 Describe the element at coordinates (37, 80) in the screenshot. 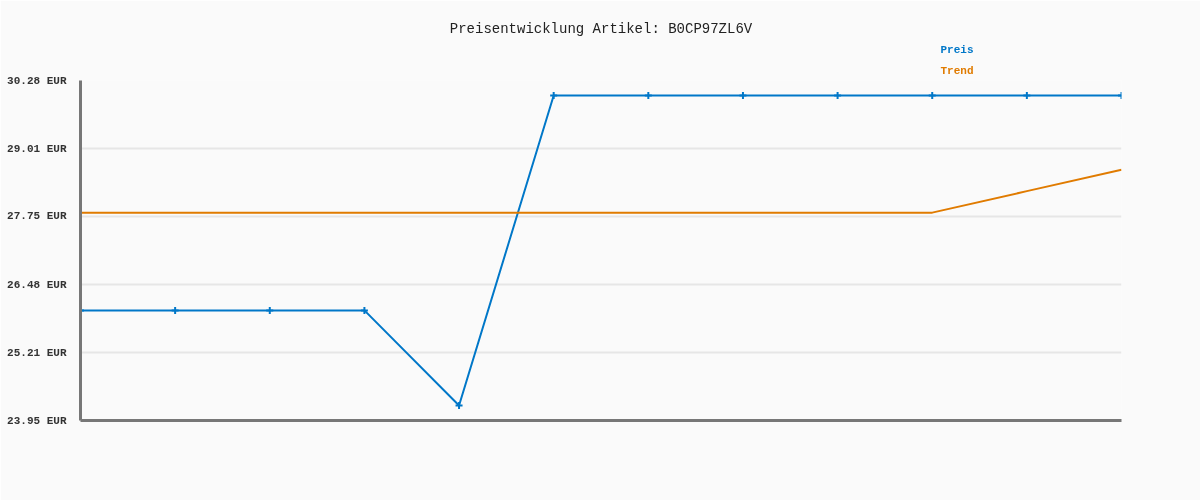

I see `y-tick-label: 30.28 EUR` at that location.